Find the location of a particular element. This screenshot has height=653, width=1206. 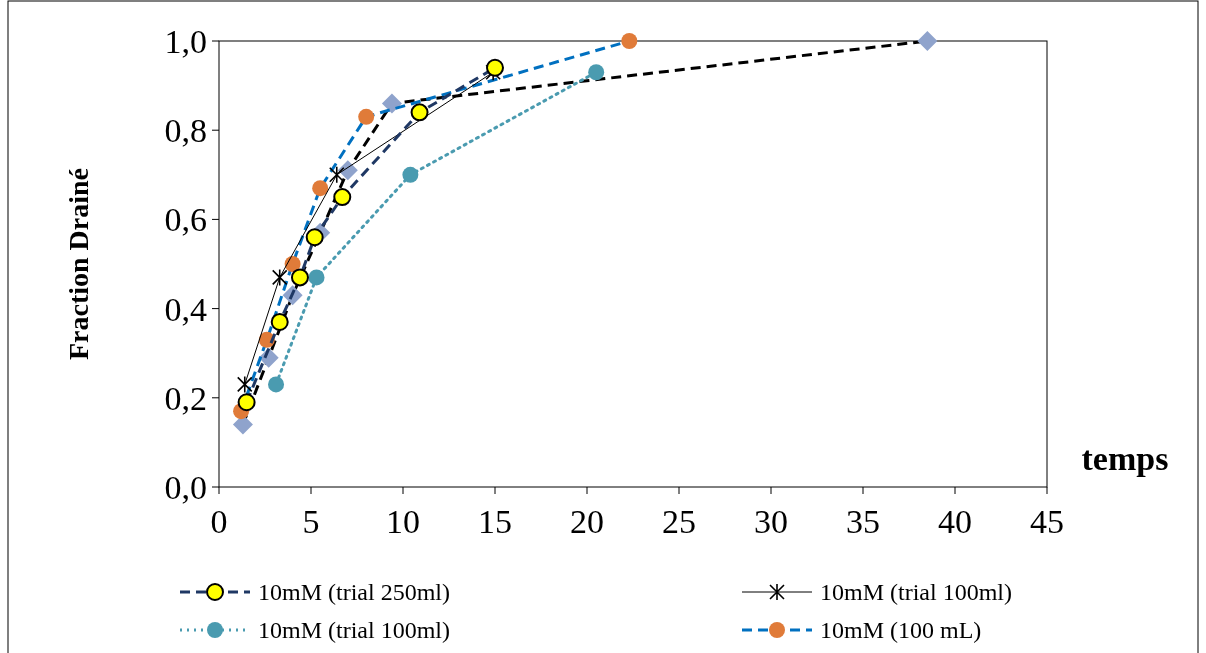

x-tick-label: 35 is located at coordinates (863, 521).